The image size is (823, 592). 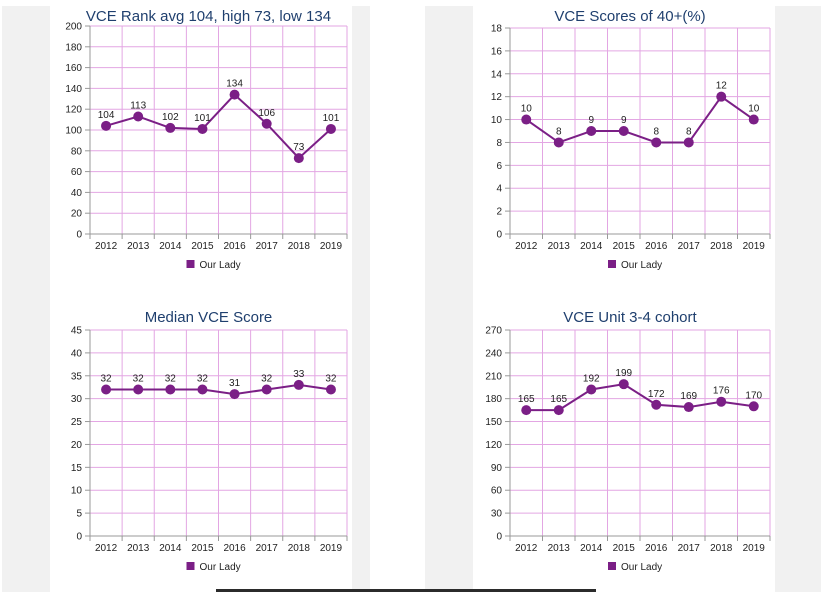 What do you see at coordinates (79, 514) in the screenshot?
I see `y-tick-label: 5` at bounding box center [79, 514].